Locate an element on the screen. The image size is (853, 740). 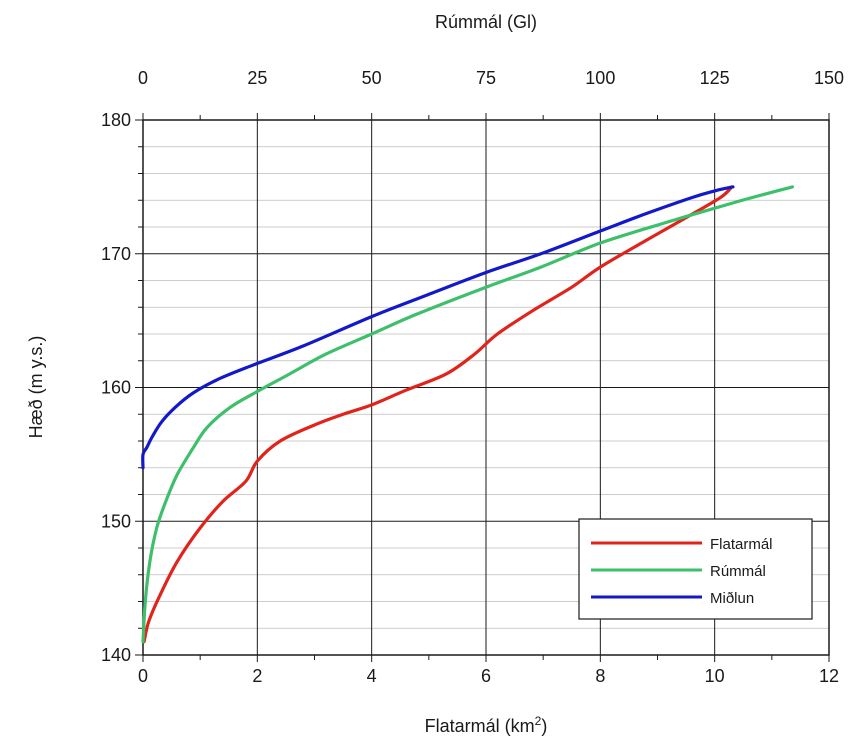
x-top-axis-title: Rúmmál (Gl) is located at coordinates (486, 22).